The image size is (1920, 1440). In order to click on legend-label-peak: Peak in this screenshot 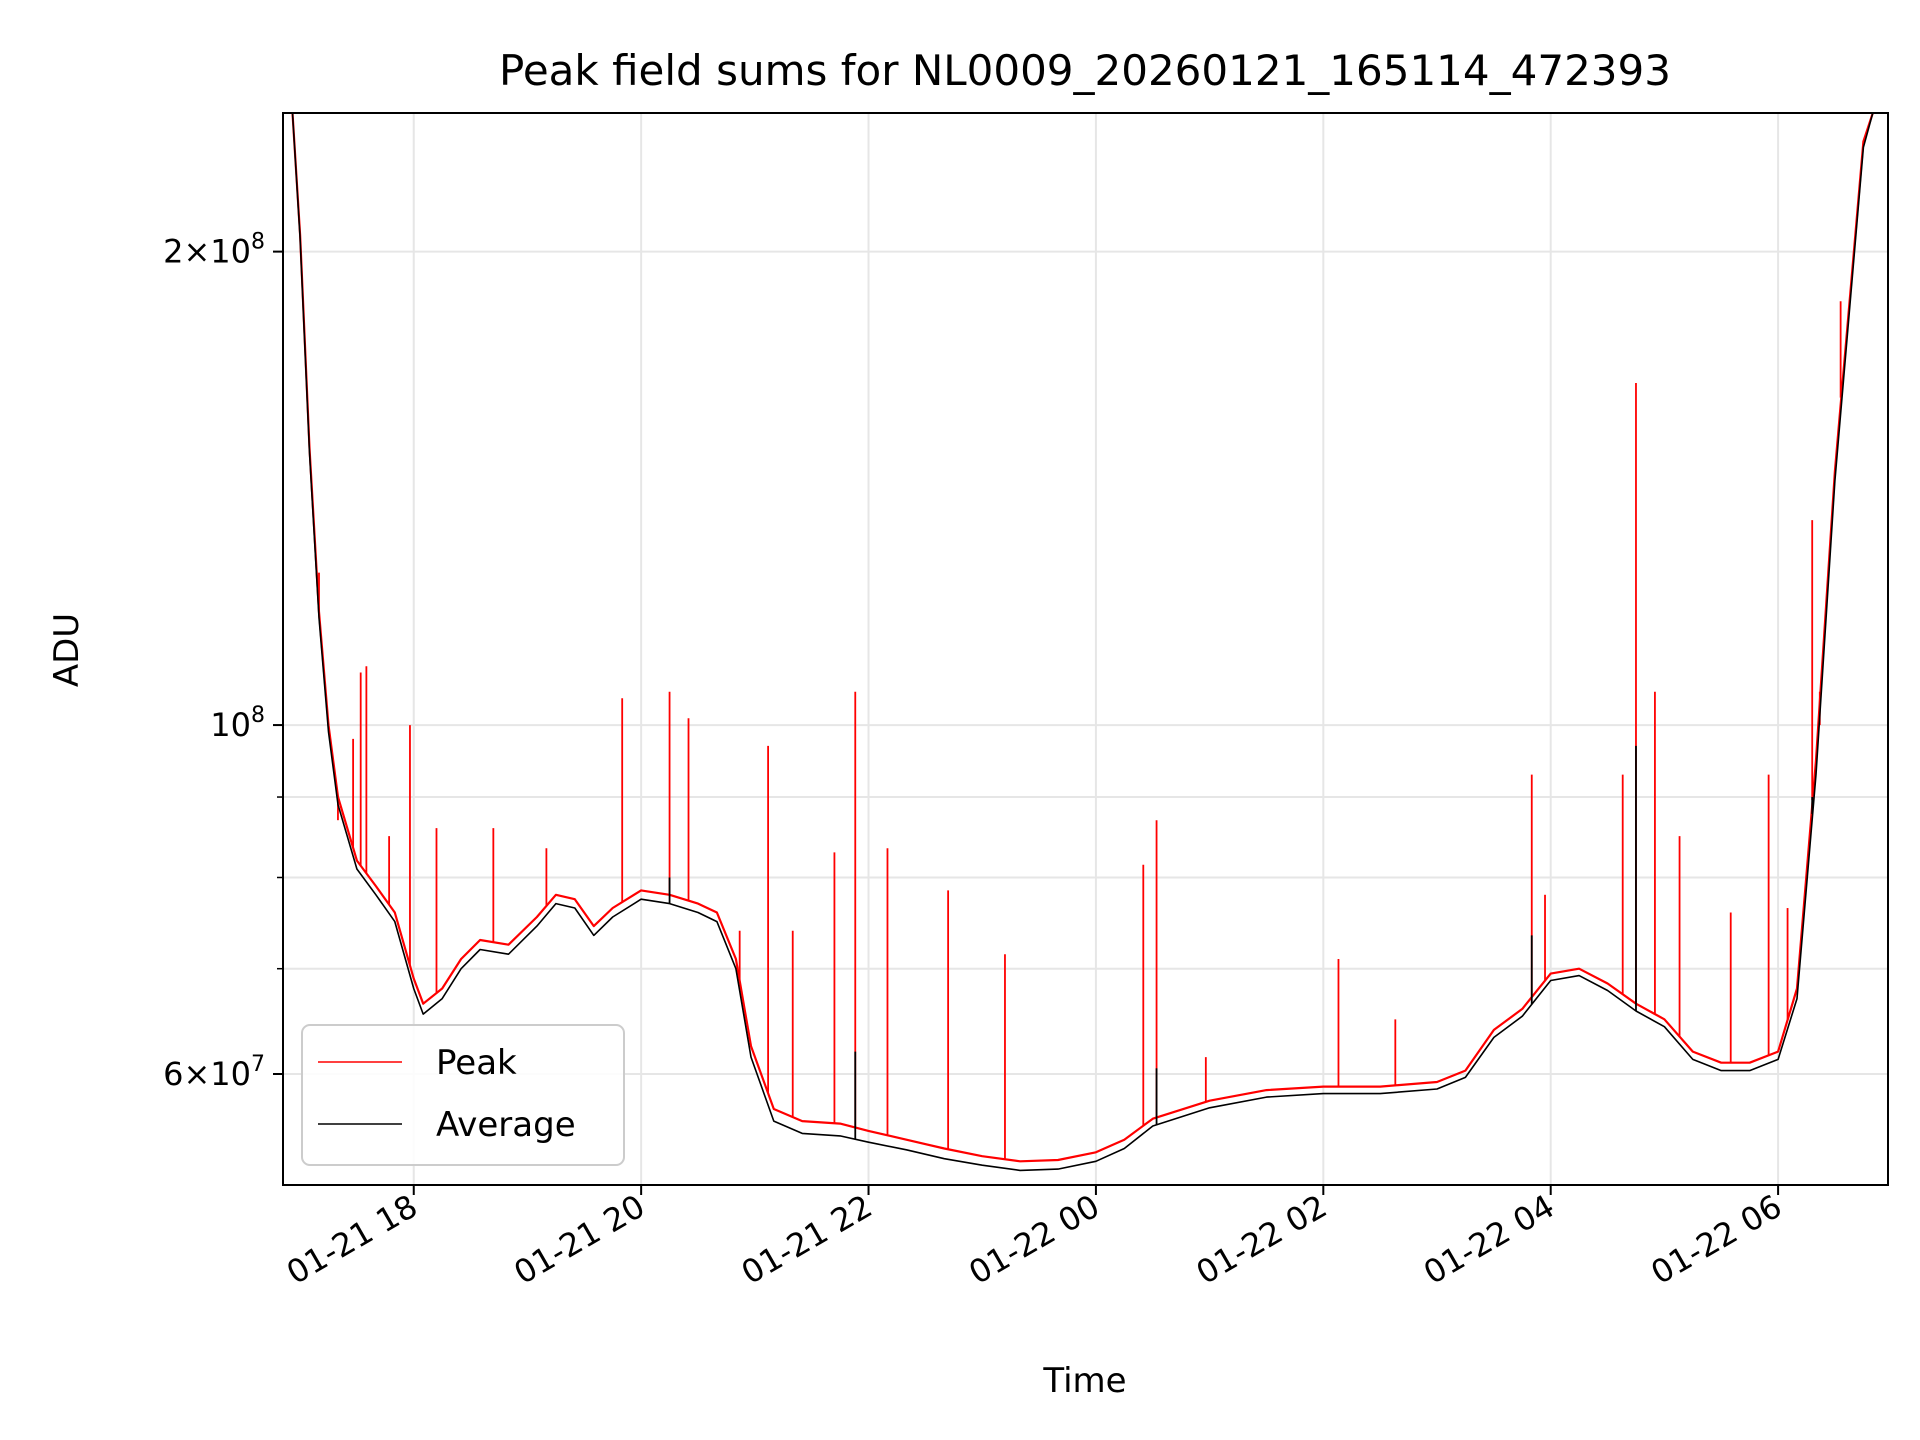, I will do `click(476, 1063)`.